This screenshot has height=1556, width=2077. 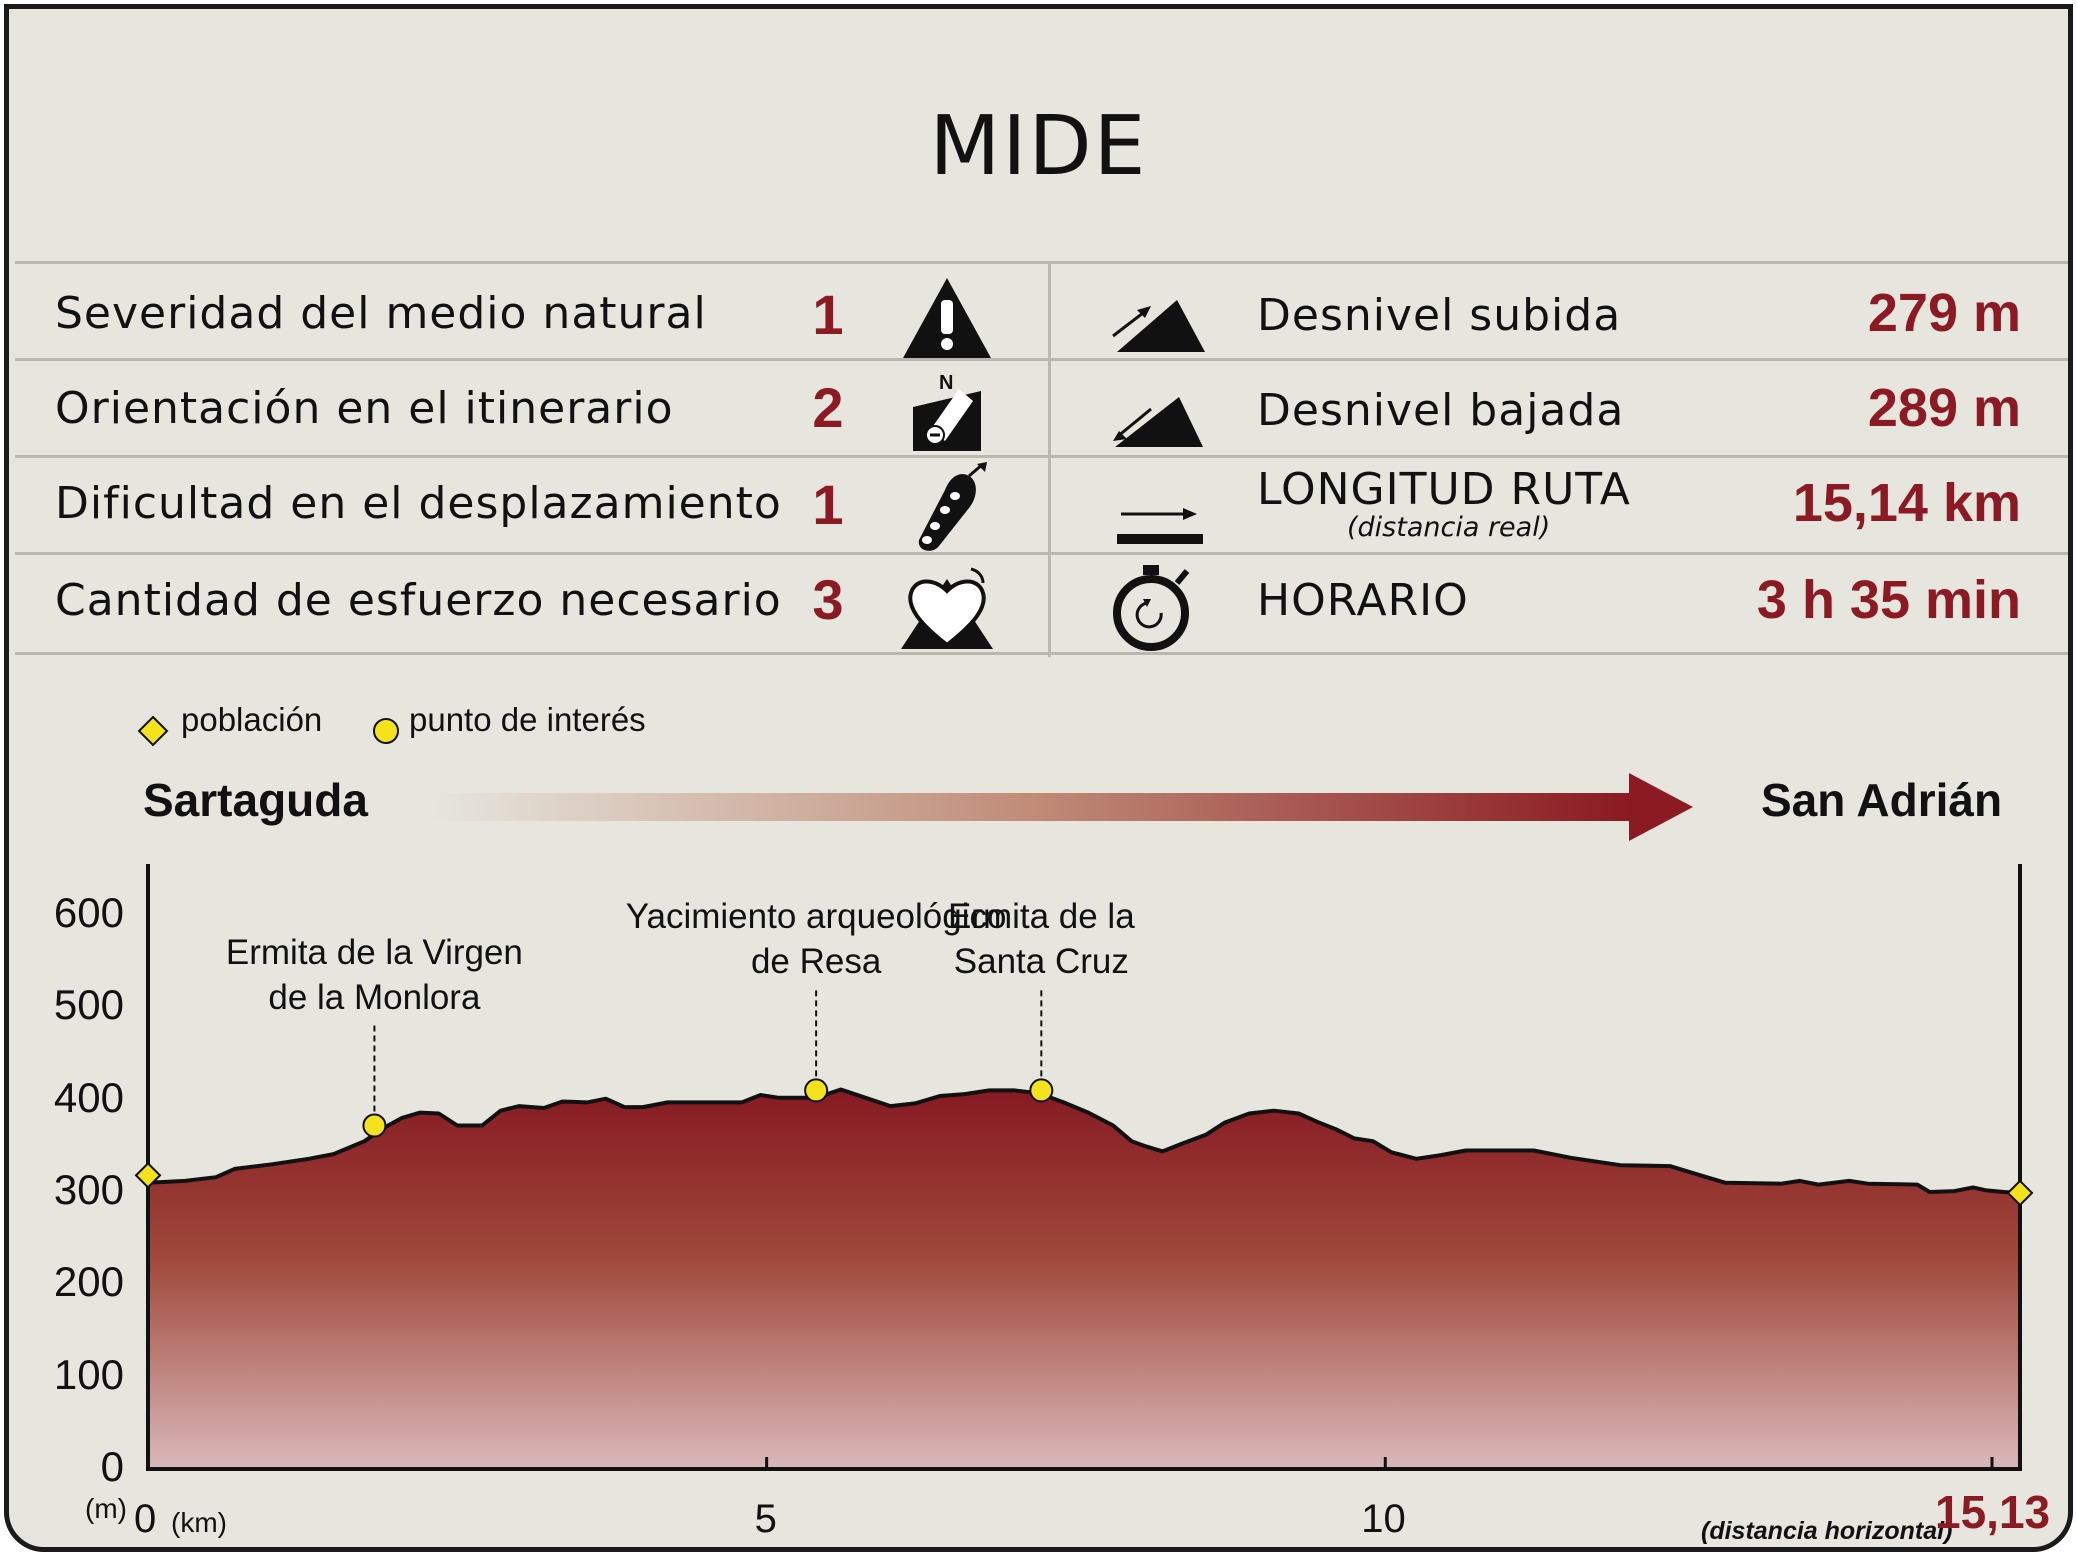 What do you see at coordinates (947, 608) in the screenshot?
I see `heart-effort-icon` at bounding box center [947, 608].